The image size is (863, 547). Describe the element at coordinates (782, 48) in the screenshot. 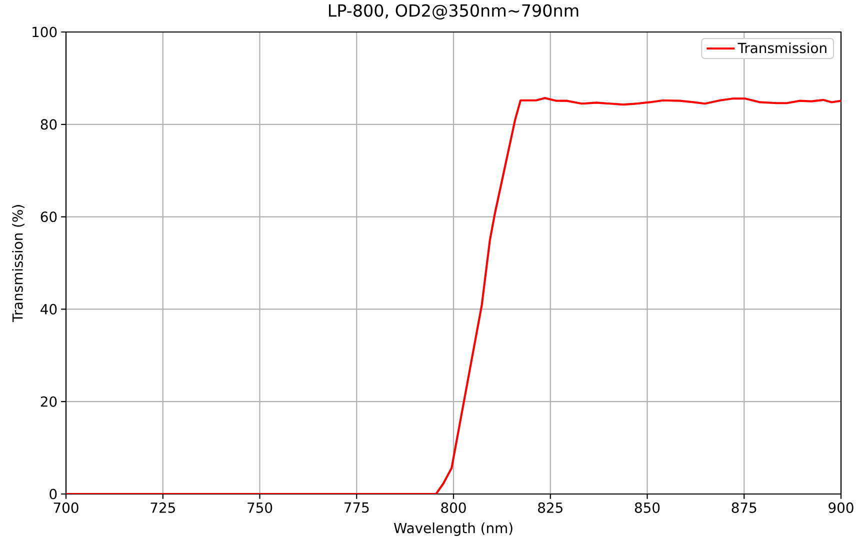

I see `legend-label: Transmission` at that location.